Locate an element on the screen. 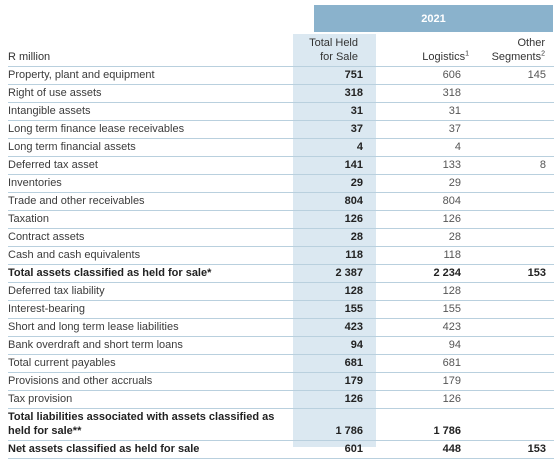 This screenshot has height=460, width=556. column-header-total-held-line2: for Sale is located at coordinates (339, 57).